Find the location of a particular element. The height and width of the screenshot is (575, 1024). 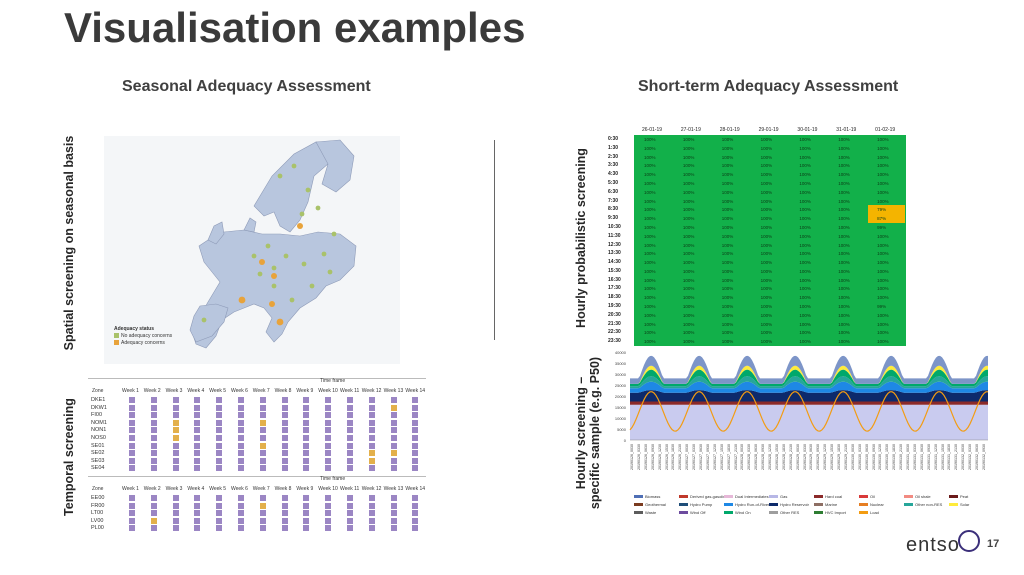

legend-label: Hydro Reservoir is located at coordinates (794, 504).